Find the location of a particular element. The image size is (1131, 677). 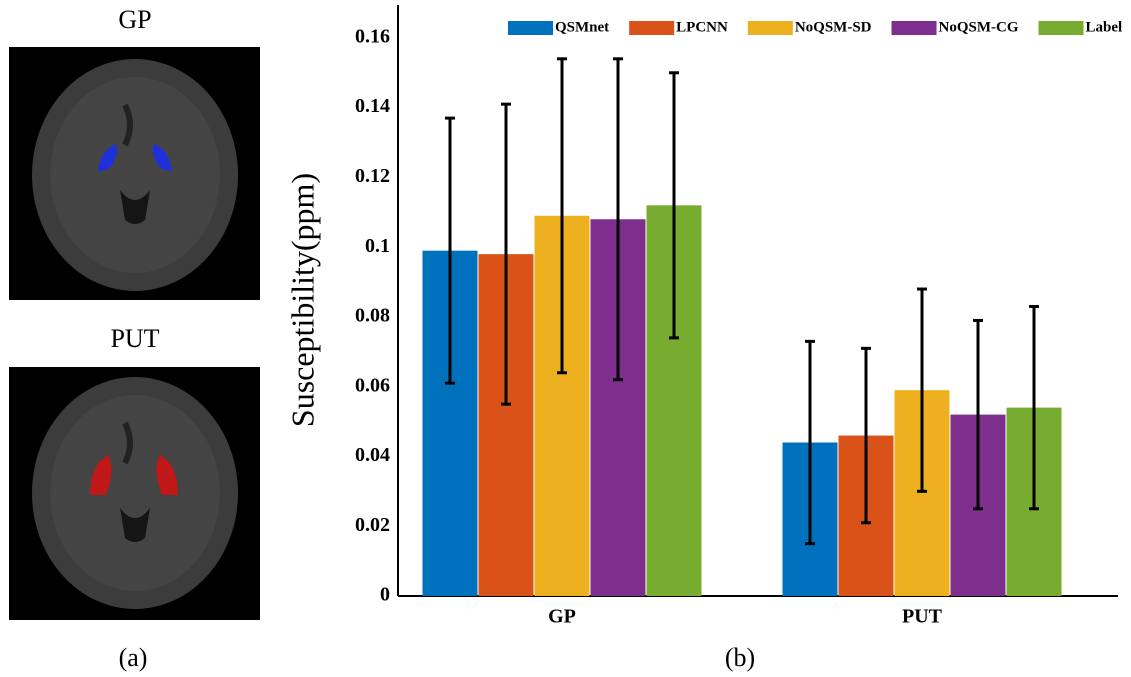

y-tick-label: 0.14 is located at coordinates (372, 106).